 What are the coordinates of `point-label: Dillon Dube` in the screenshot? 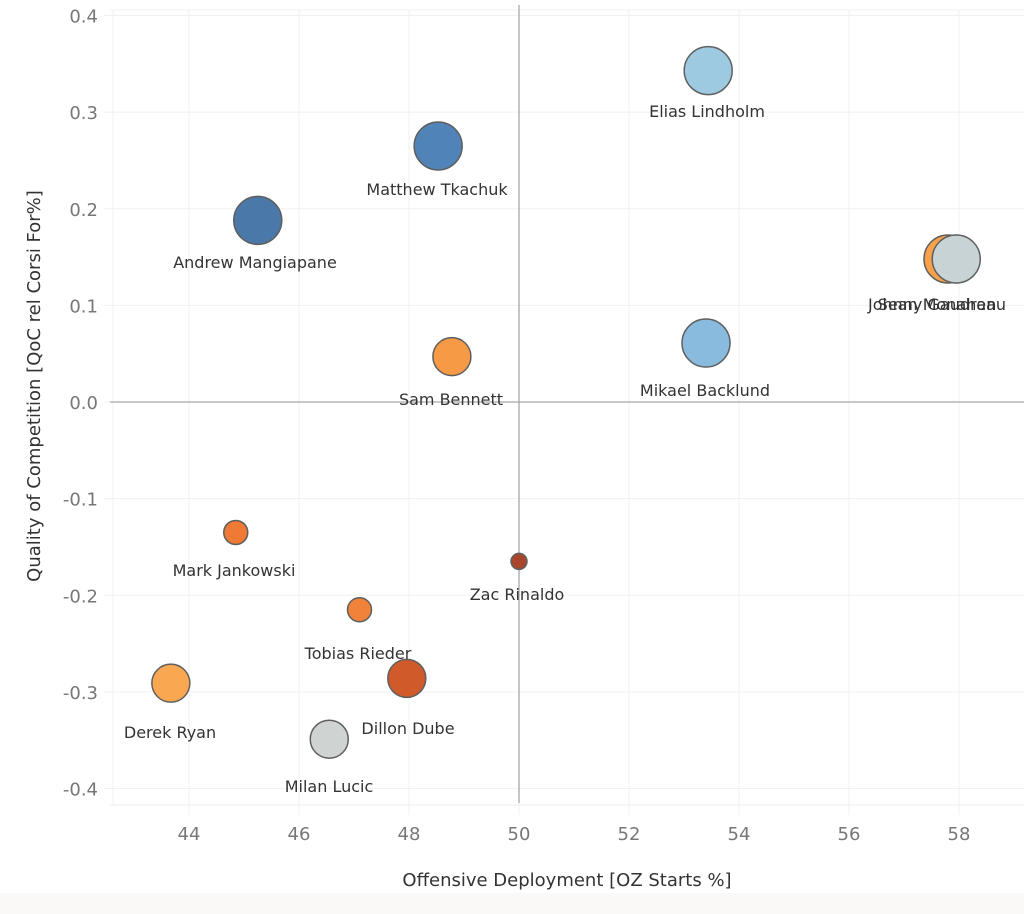 It's located at (407, 728).